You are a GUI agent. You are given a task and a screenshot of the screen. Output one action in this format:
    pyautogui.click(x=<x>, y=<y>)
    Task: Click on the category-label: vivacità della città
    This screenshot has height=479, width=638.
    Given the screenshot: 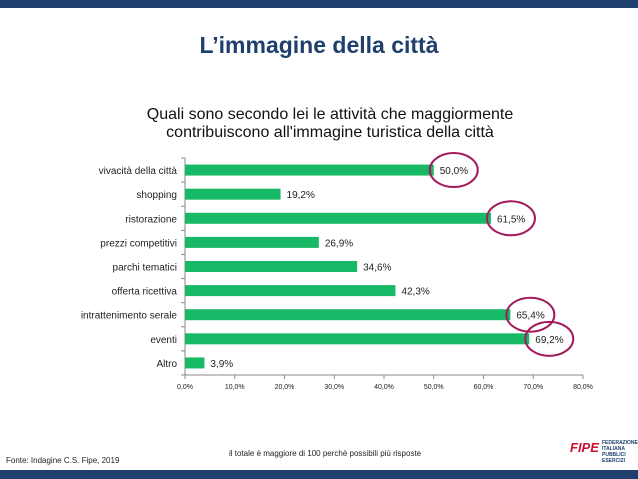 What is the action you would take?
    pyautogui.click(x=138, y=171)
    